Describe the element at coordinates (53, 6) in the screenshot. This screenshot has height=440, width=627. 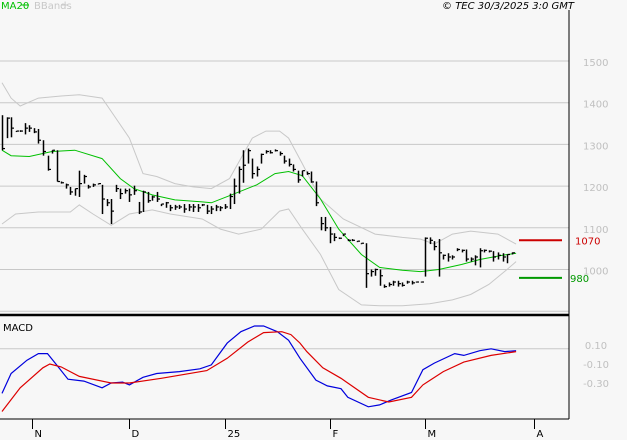
I see `legend-bbands: BBands` at that location.